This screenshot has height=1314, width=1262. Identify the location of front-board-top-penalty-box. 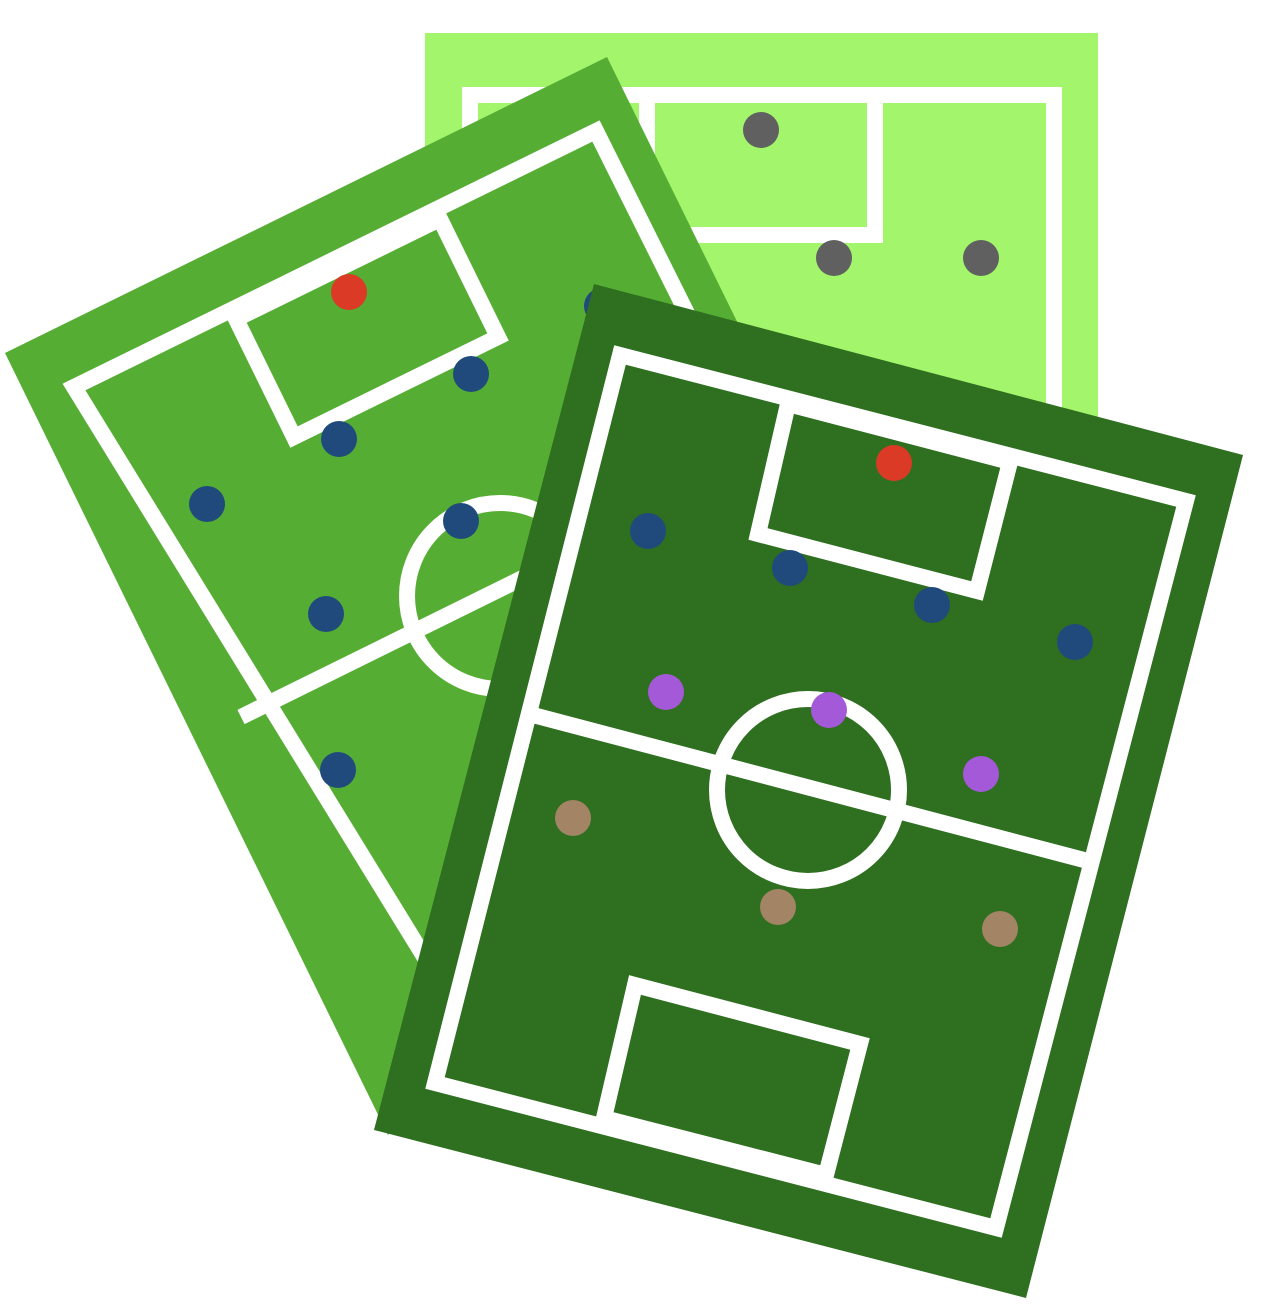
(884, 497).